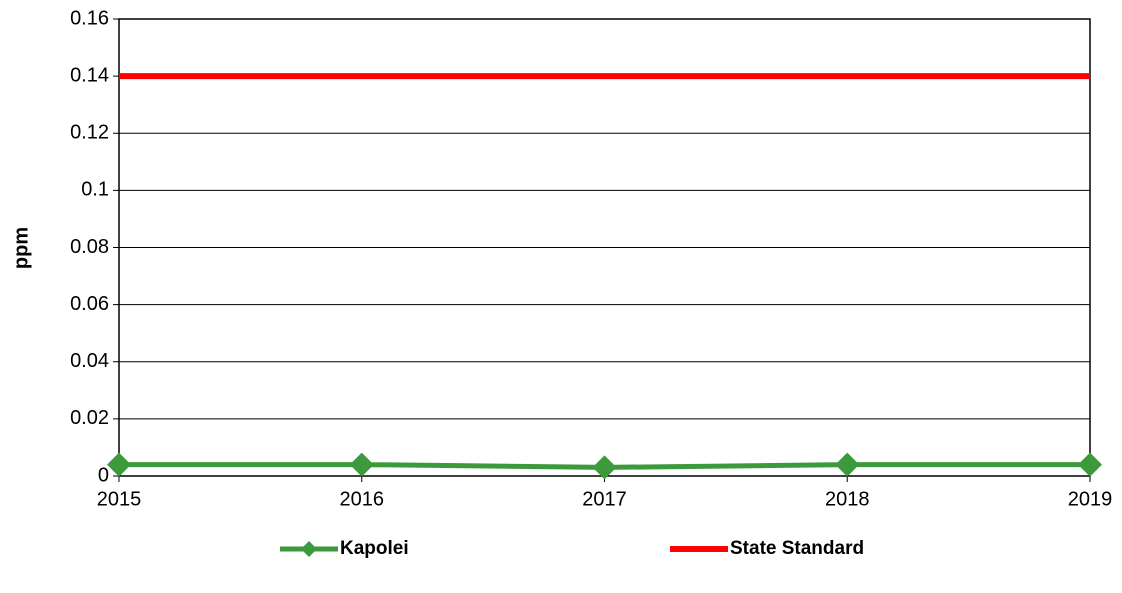 The image size is (1122, 593). I want to click on legend-label: Kapolei, so click(374, 548).